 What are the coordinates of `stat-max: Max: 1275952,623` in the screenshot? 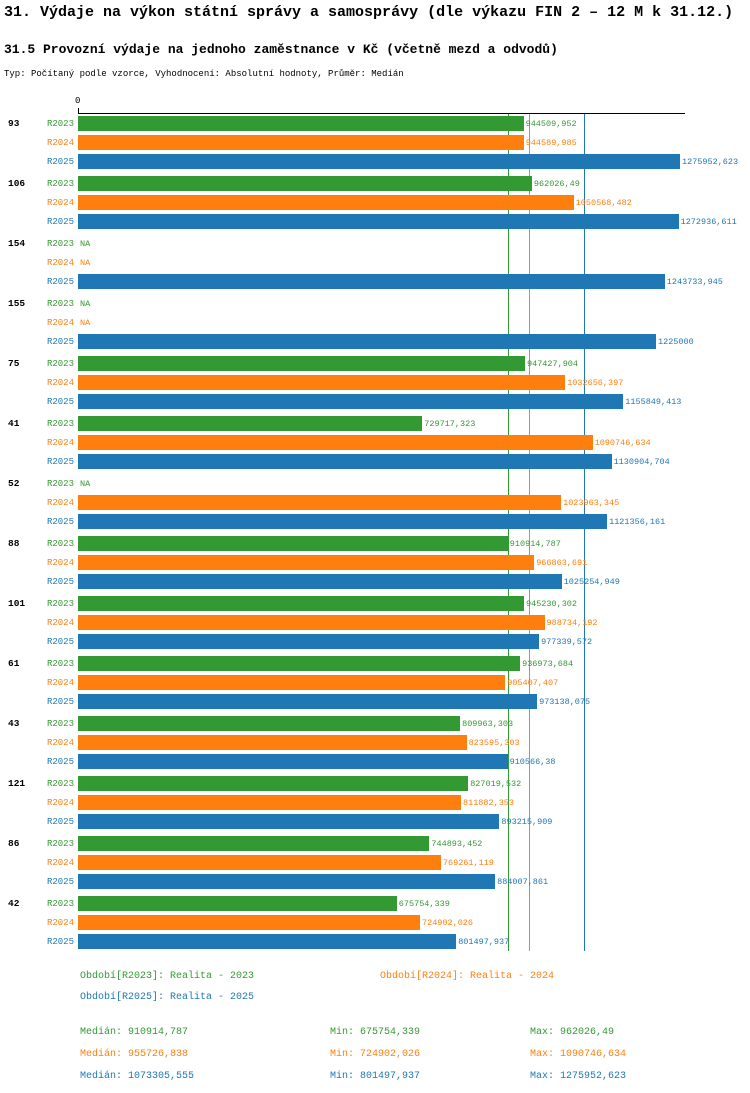 It's located at (578, 1076).